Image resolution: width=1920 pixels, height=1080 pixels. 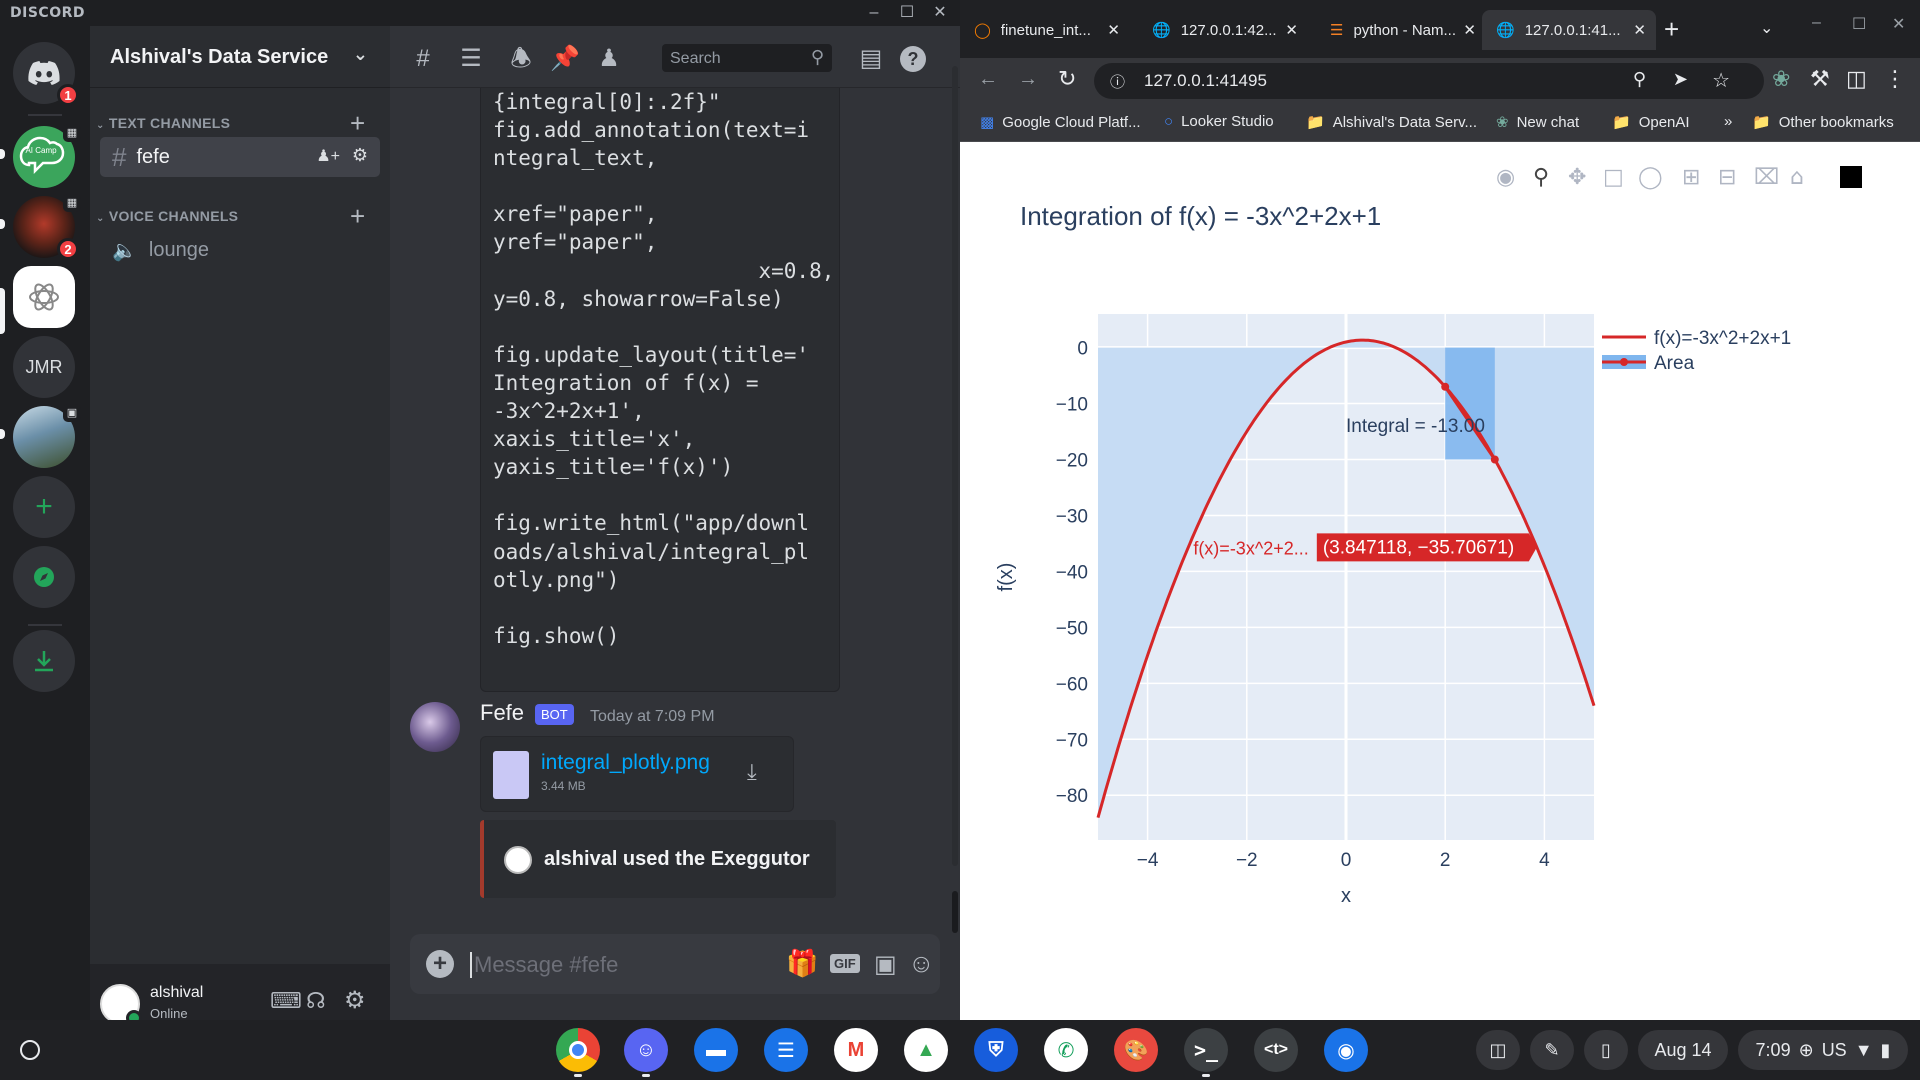 What do you see at coordinates (1219, 121) in the screenshot?
I see `bookmark-looker-studio: ○ Looker Studio` at bounding box center [1219, 121].